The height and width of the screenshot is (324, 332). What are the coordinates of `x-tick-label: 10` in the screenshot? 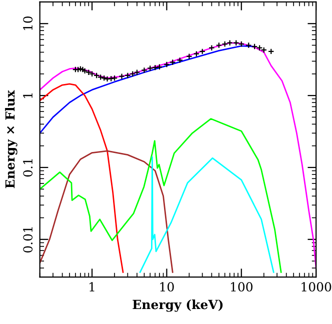 It's located at (167, 287).